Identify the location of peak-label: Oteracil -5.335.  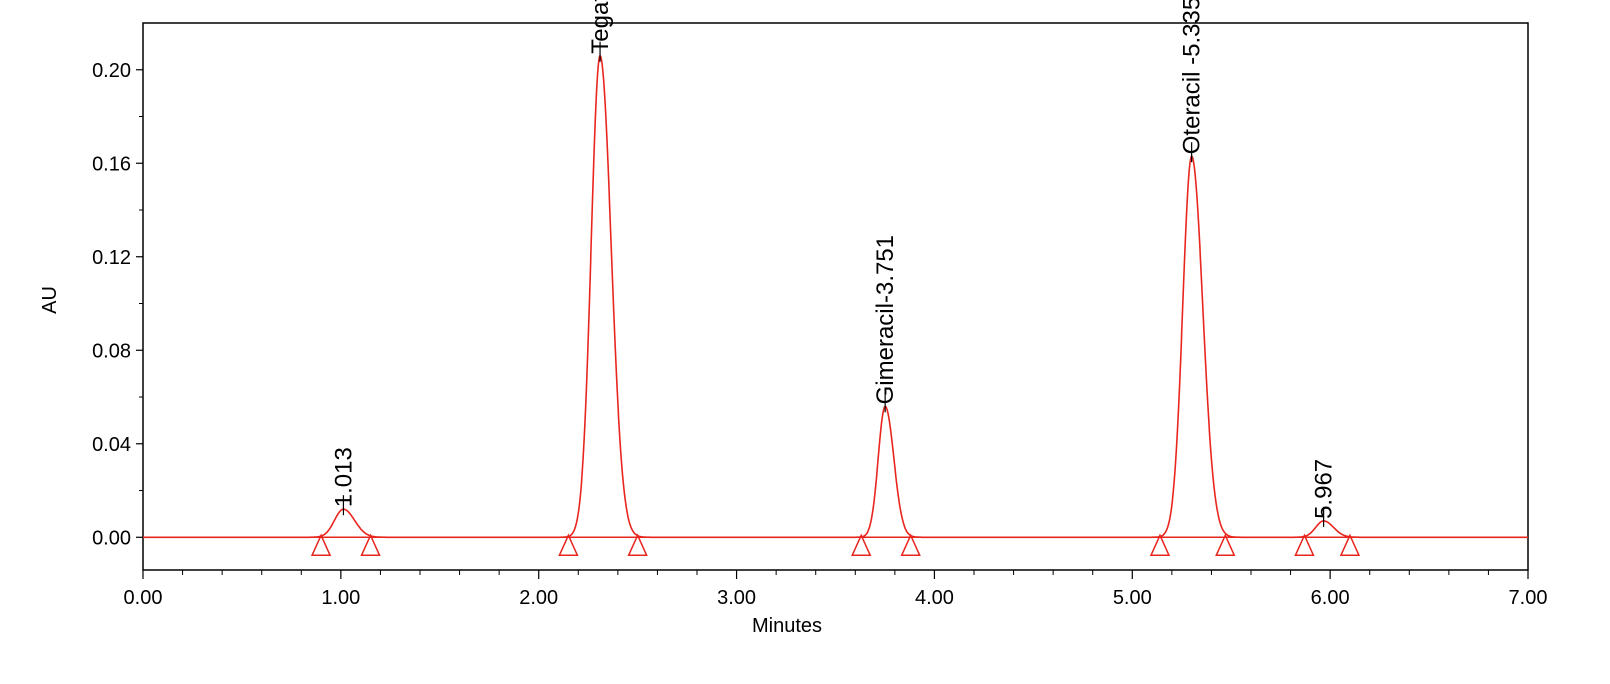
(1192, 77).